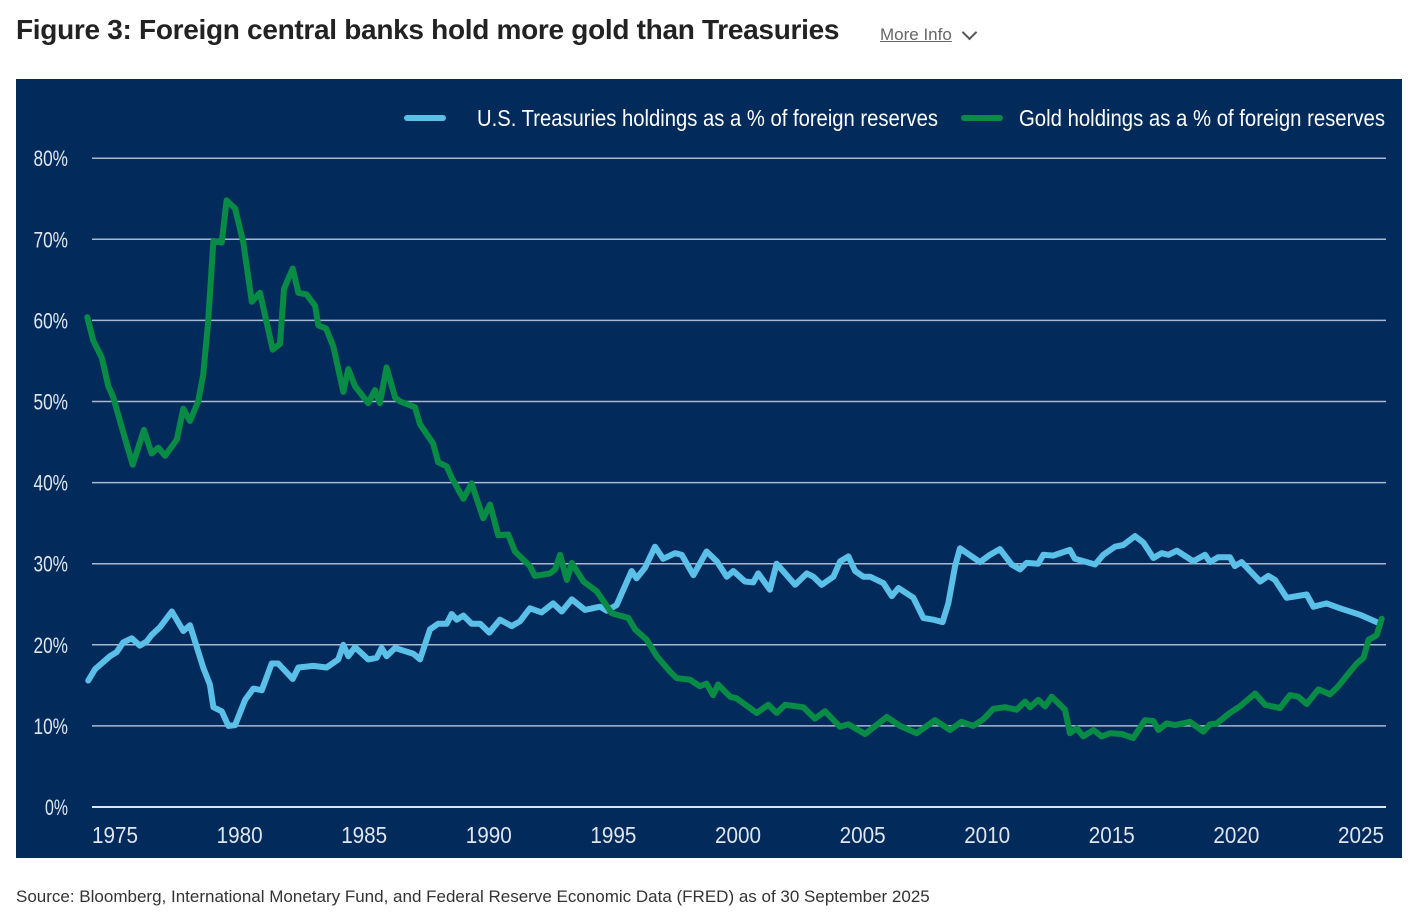 This screenshot has height=916, width=1425. Describe the element at coordinates (364, 835) in the screenshot. I see `x-tick-label: 1985` at that location.